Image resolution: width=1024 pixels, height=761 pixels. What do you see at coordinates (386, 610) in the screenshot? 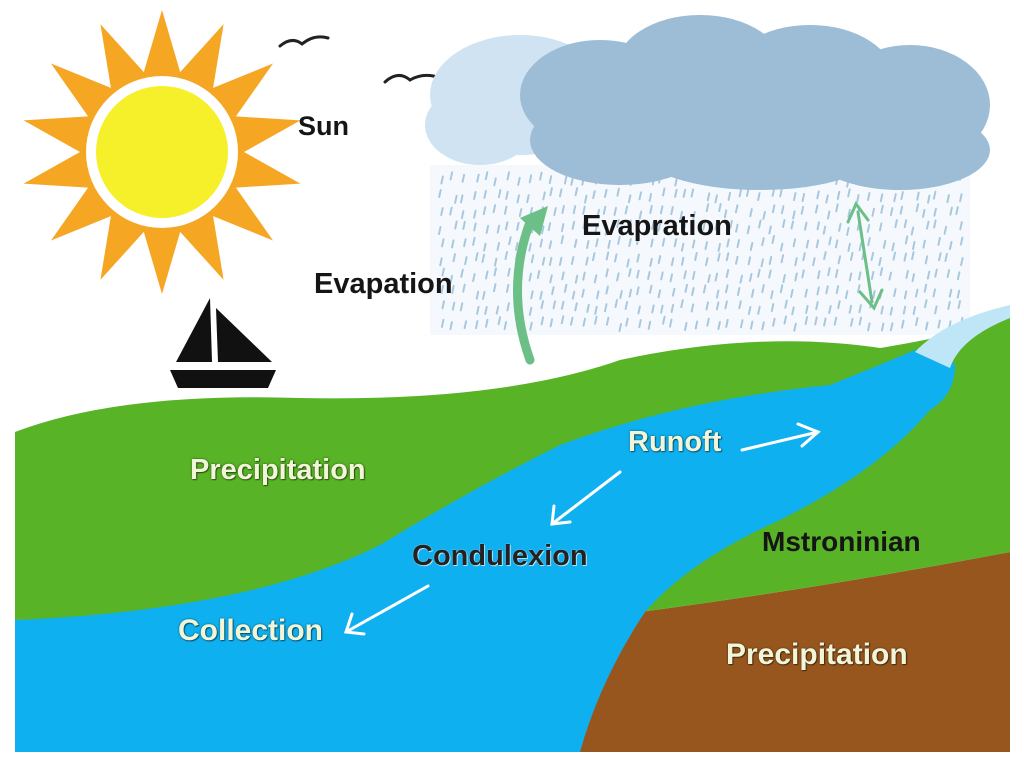
I see `collection-arrow` at bounding box center [386, 610].